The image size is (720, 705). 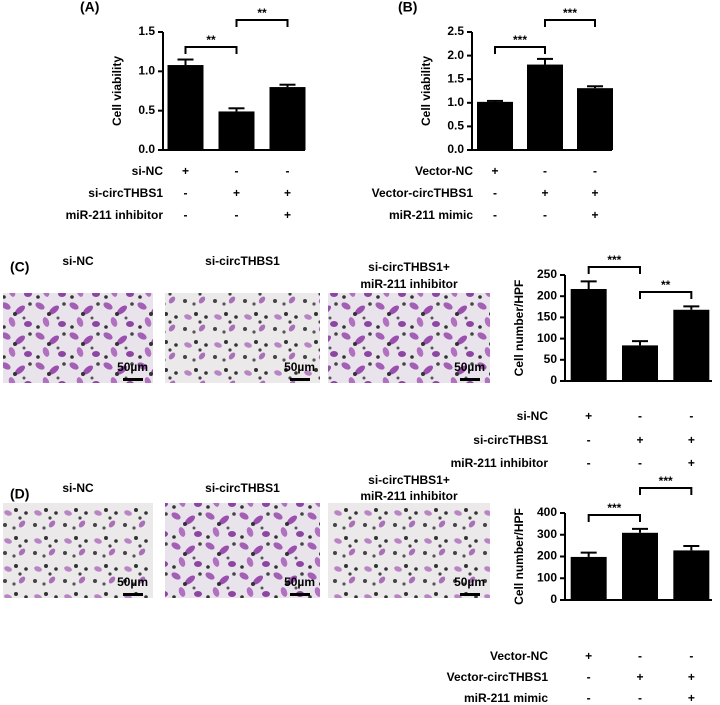 What do you see at coordinates (444, 171) in the screenshot?
I see `condition-label: Vector-NC` at bounding box center [444, 171].